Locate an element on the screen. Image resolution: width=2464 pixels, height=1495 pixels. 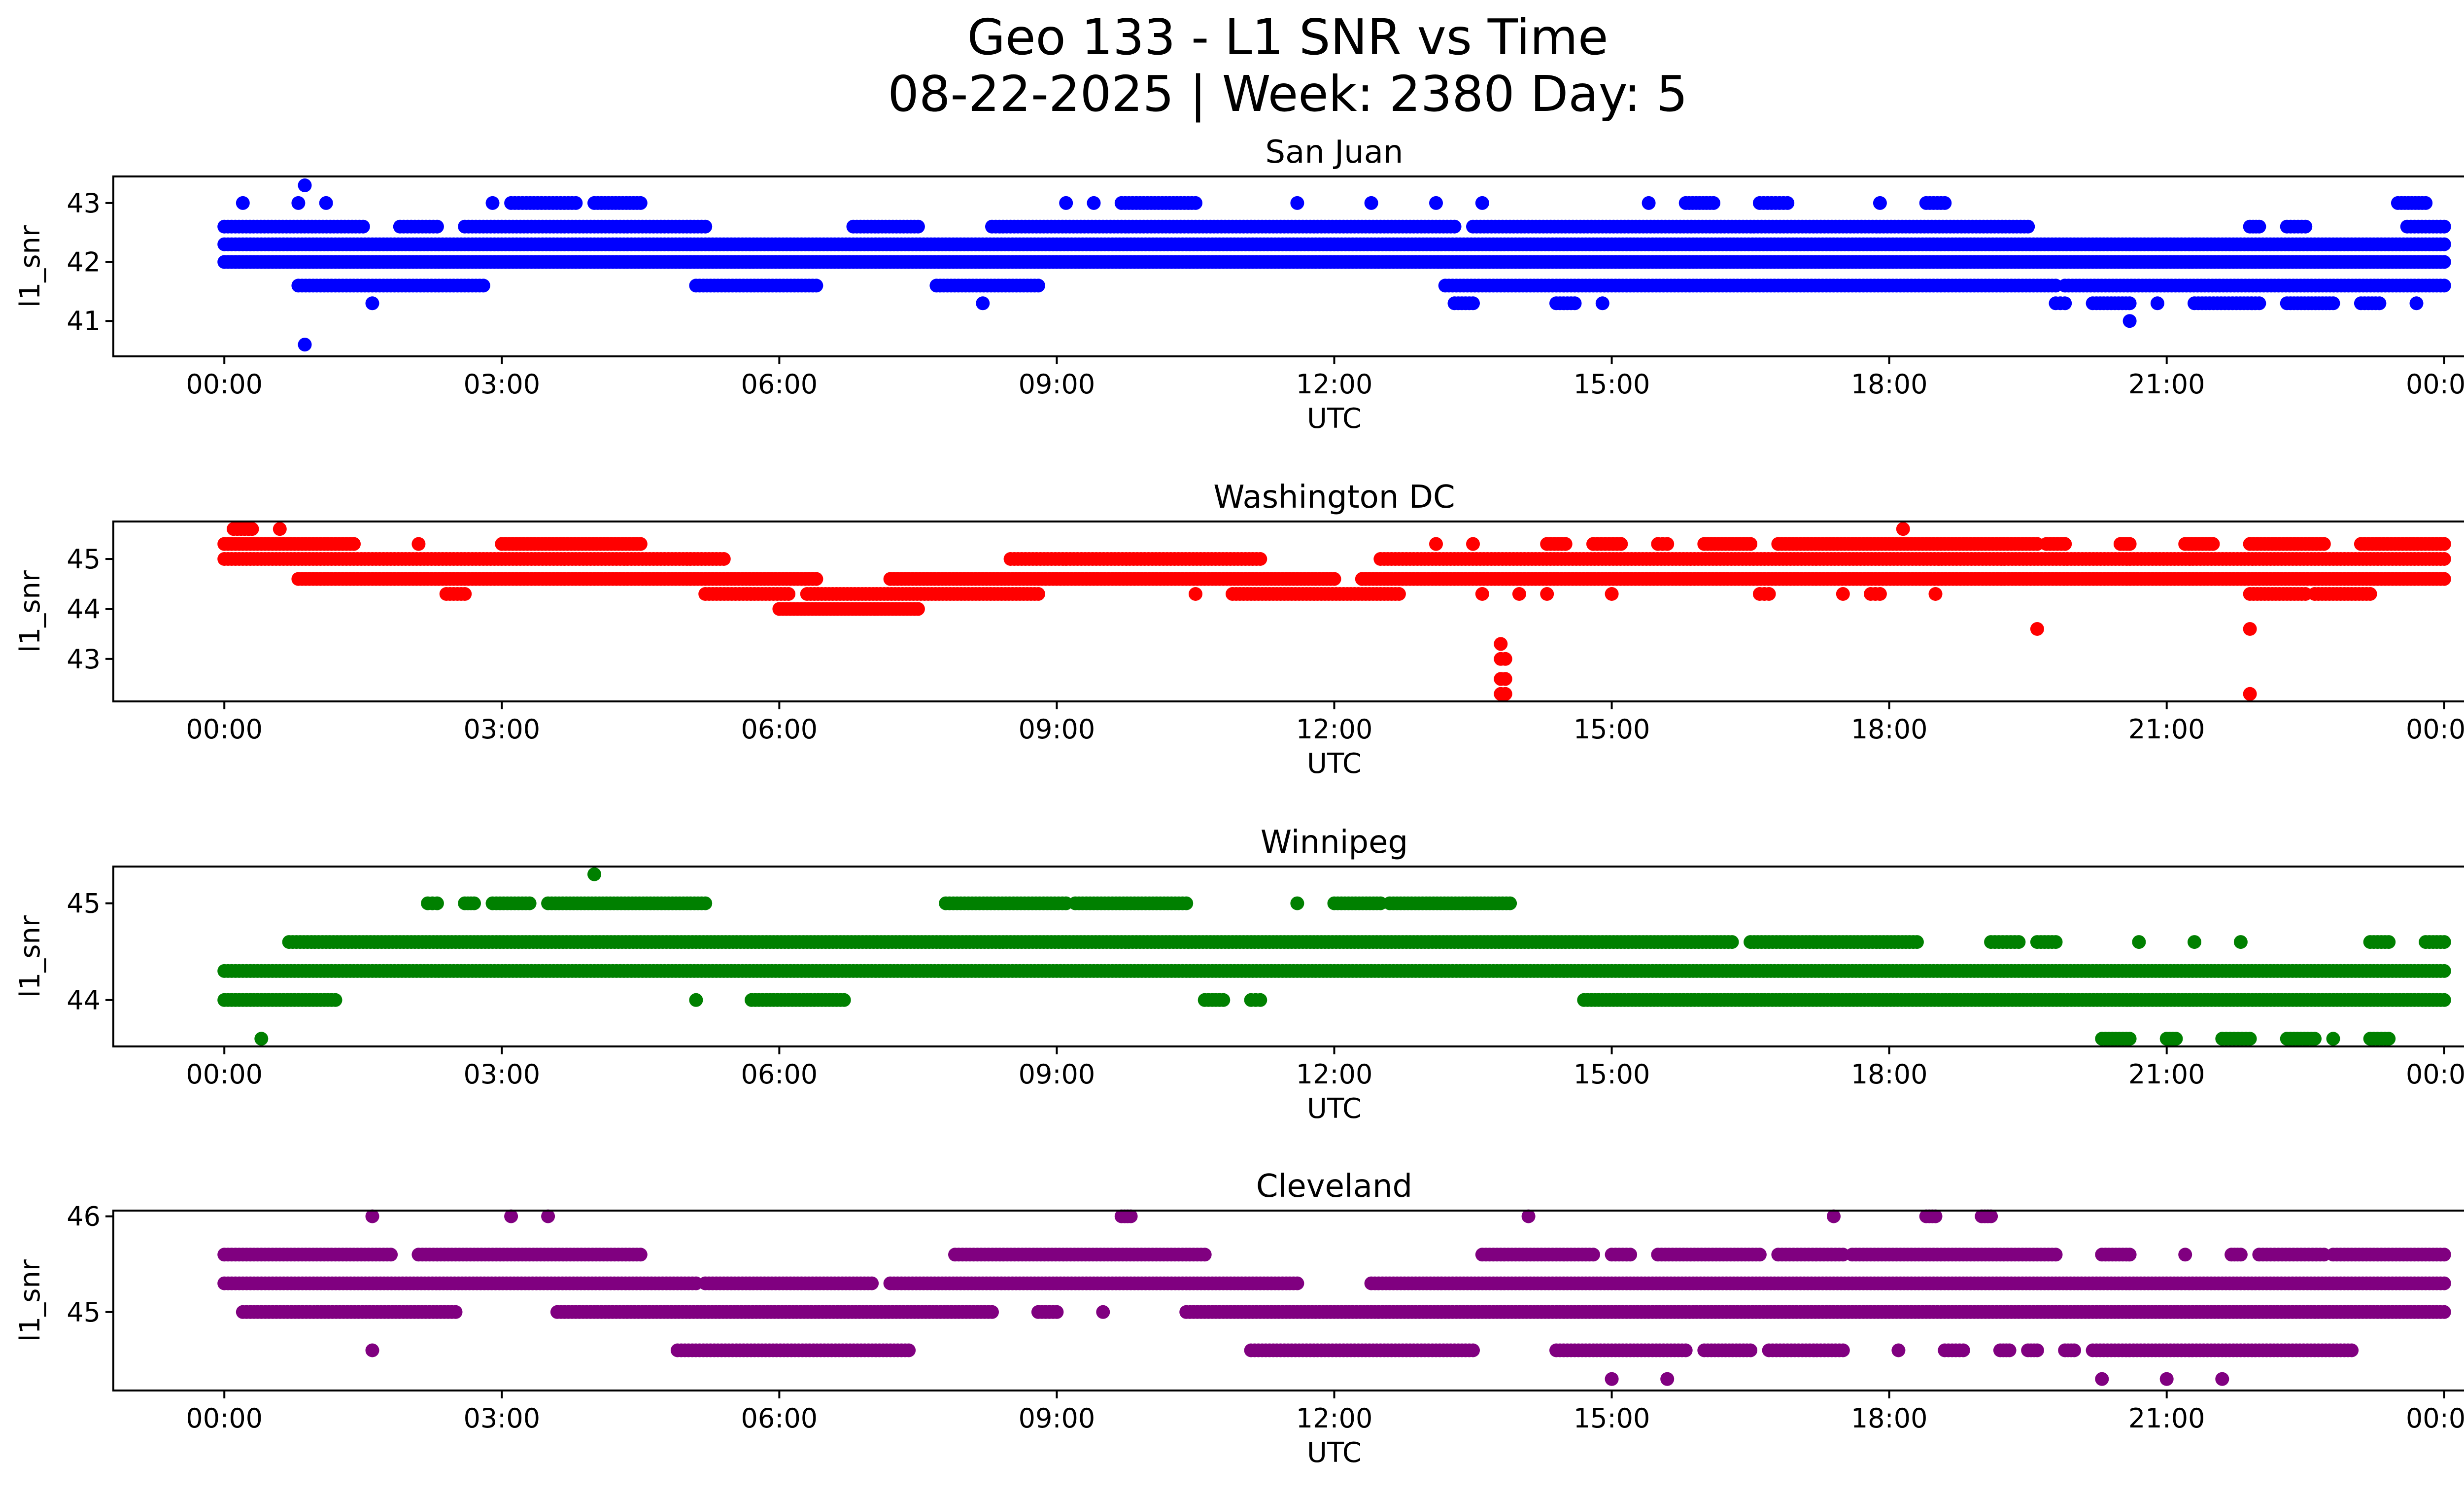
san-juan-ylabel: l1_snr is located at coordinates (30, 266).